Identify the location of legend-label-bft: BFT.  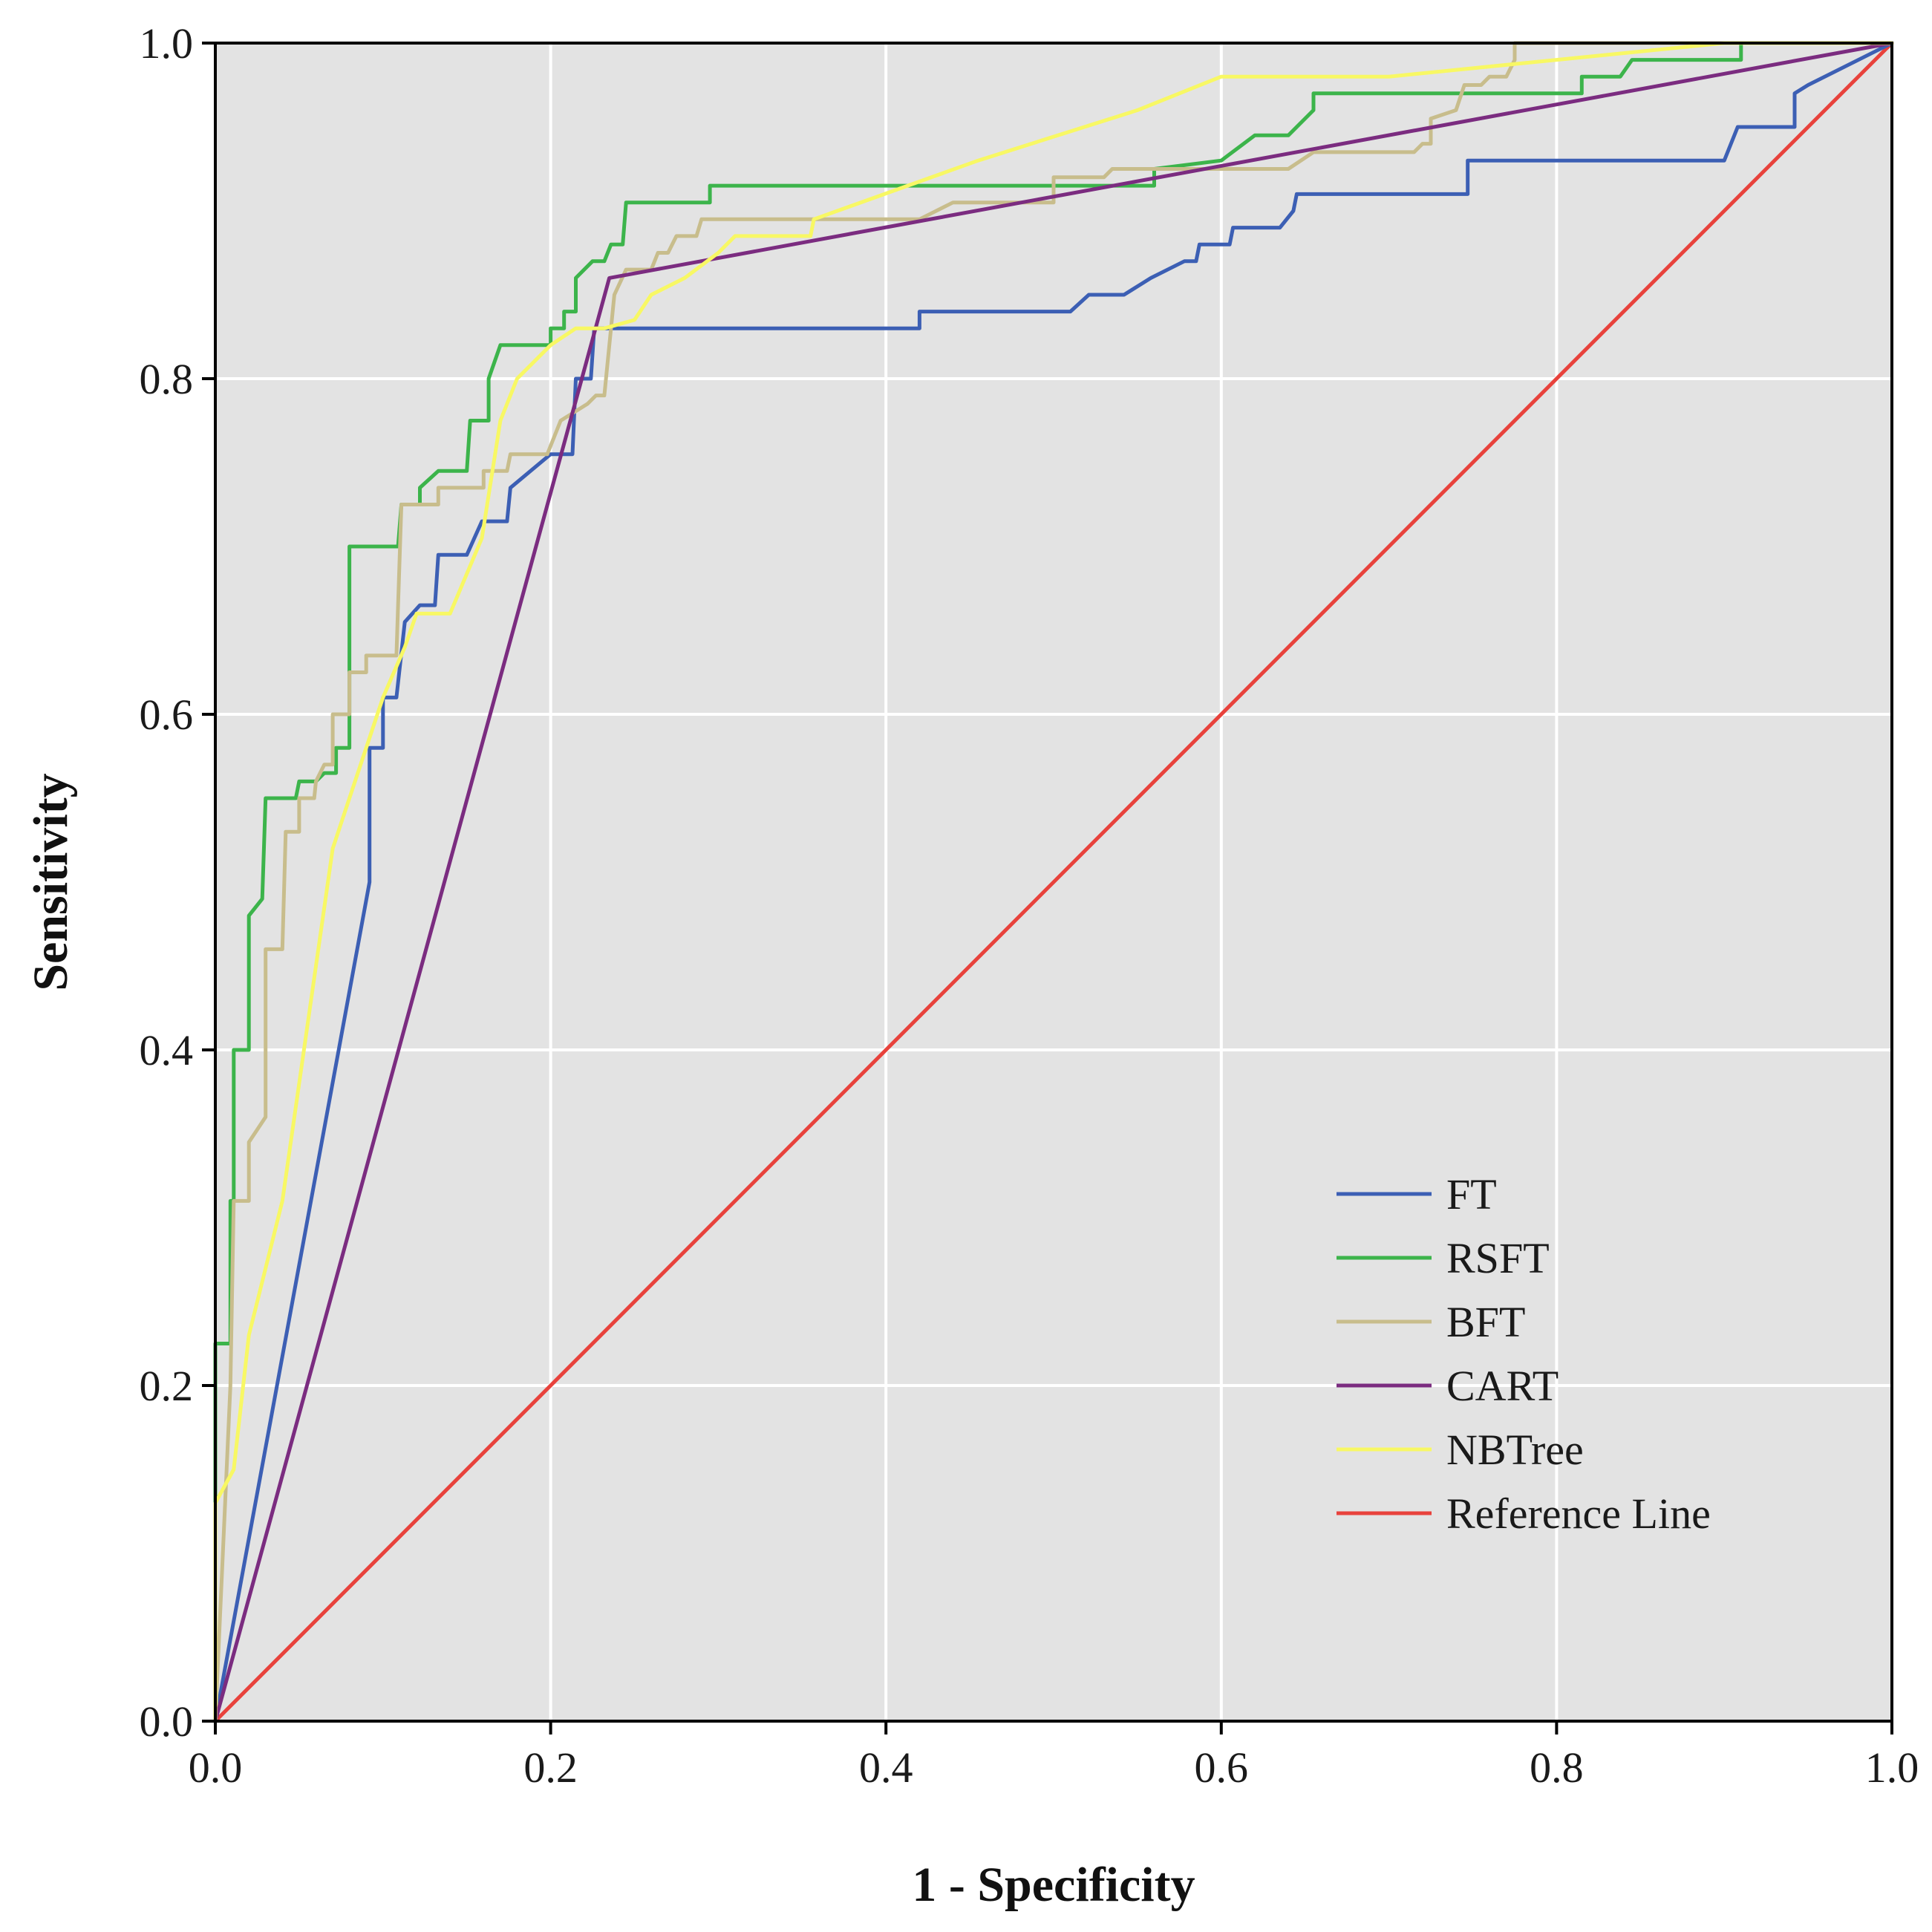
(1486, 1322).